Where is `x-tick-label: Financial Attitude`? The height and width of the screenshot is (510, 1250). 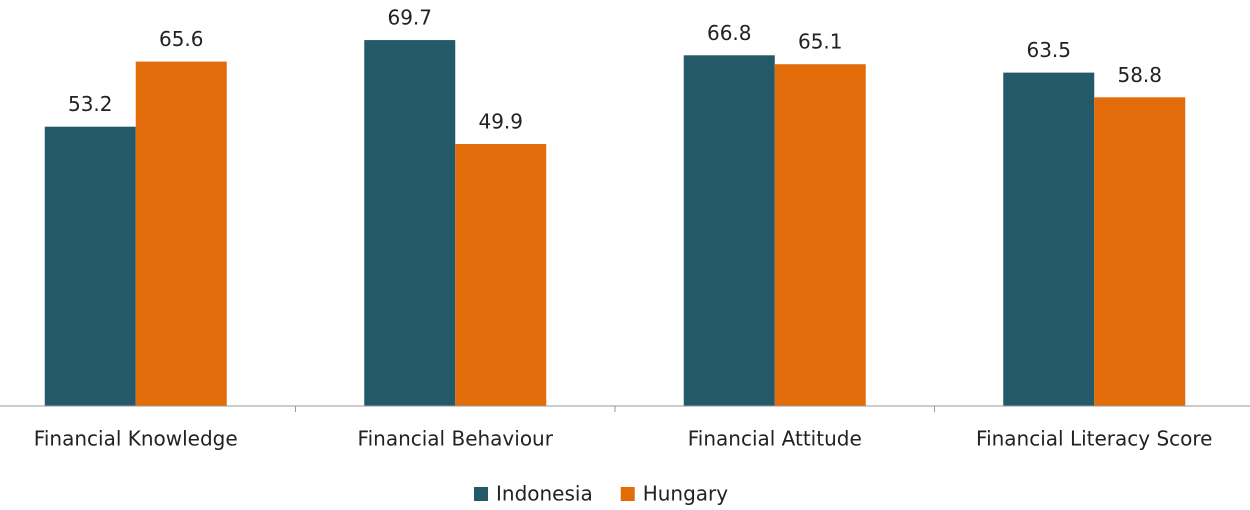
x-tick-label: Financial Attitude is located at coordinates (775, 439).